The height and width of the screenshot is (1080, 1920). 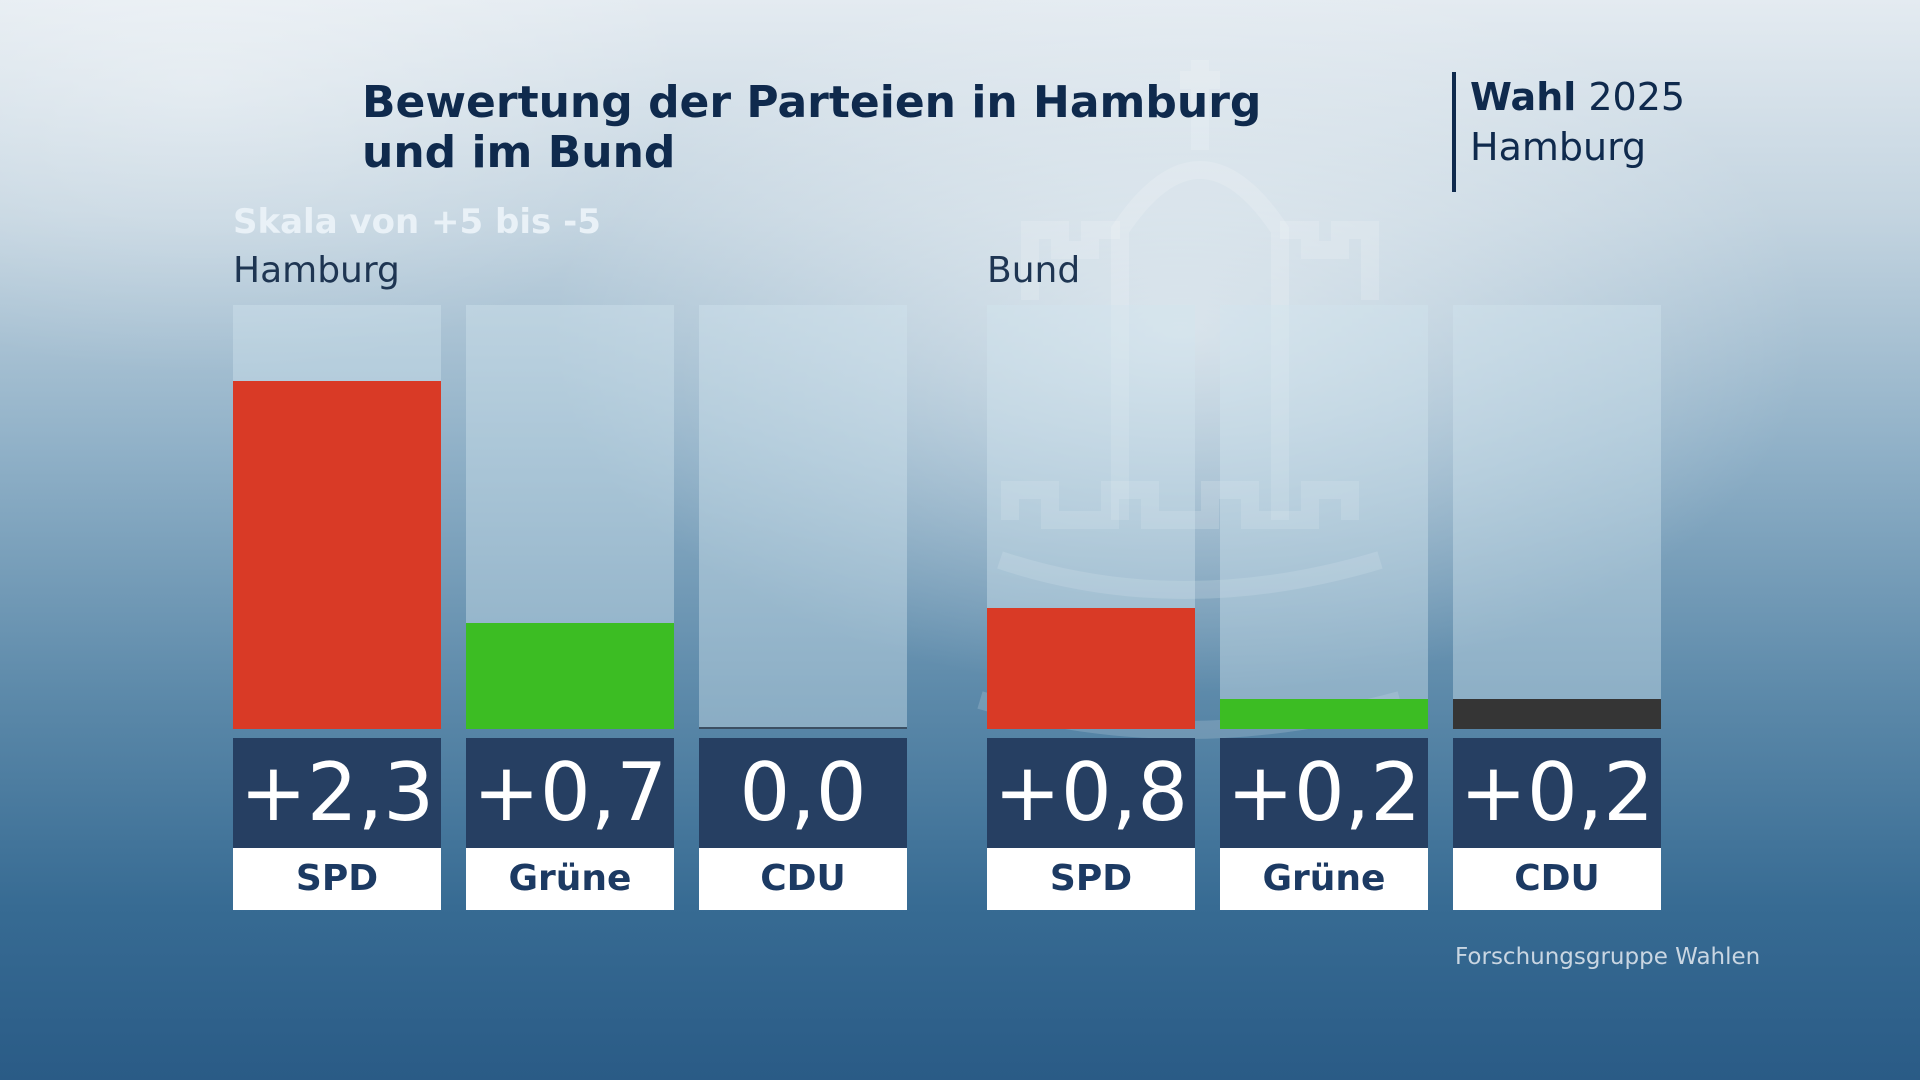 What do you see at coordinates (1523, 97) in the screenshot?
I see `brand-wahl: Wahl` at bounding box center [1523, 97].